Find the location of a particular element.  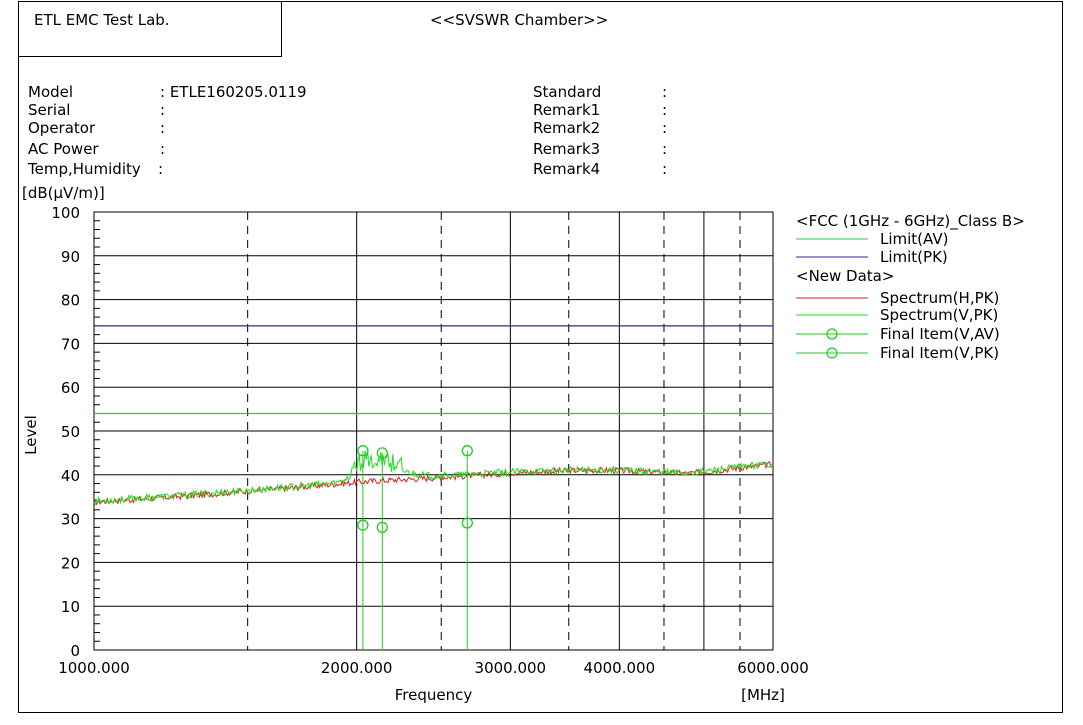

info-label-standard: Standard is located at coordinates (567, 92).